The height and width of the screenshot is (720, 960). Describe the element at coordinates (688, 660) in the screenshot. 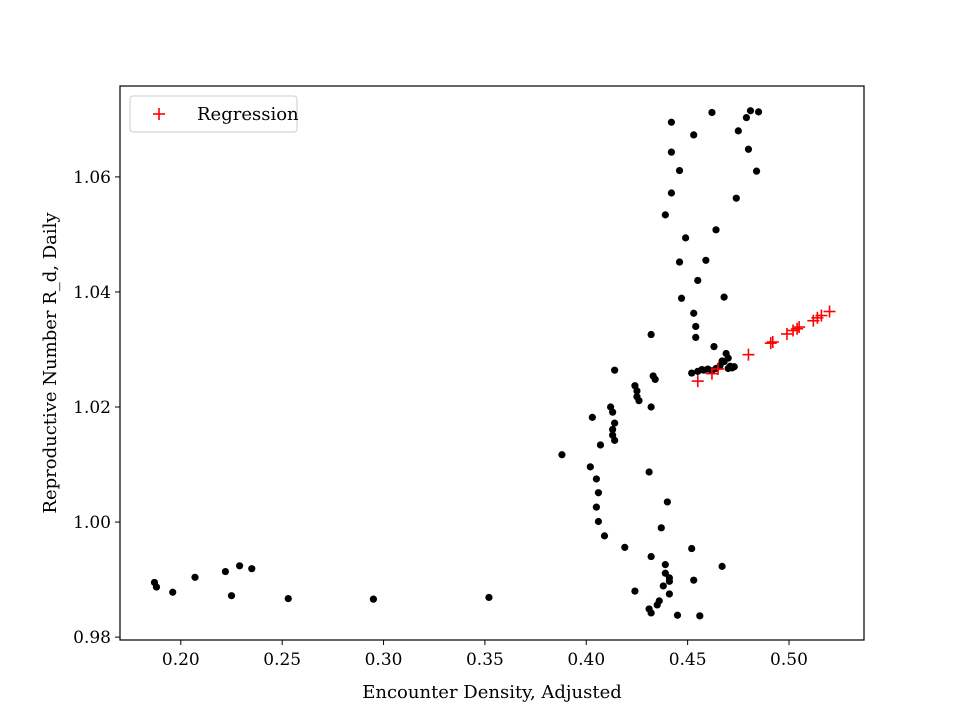

I see `x-tick-label: 0.45` at that location.